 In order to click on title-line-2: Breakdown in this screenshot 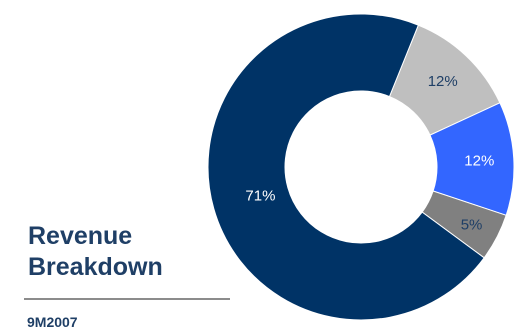, I will do `click(95, 267)`.